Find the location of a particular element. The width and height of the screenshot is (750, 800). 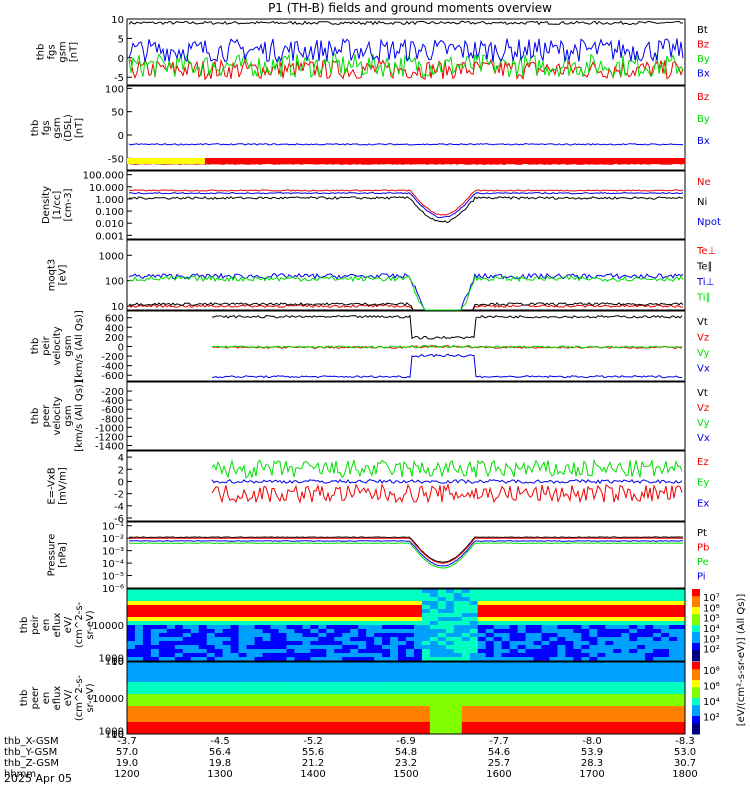

y-tick-label: 10⁻² is located at coordinates (113, 539).